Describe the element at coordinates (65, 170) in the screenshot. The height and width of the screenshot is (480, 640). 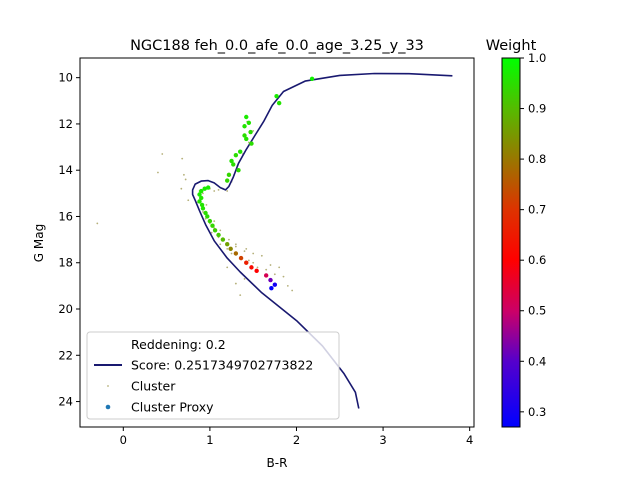
I see `y-tick-label: 14` at that location.